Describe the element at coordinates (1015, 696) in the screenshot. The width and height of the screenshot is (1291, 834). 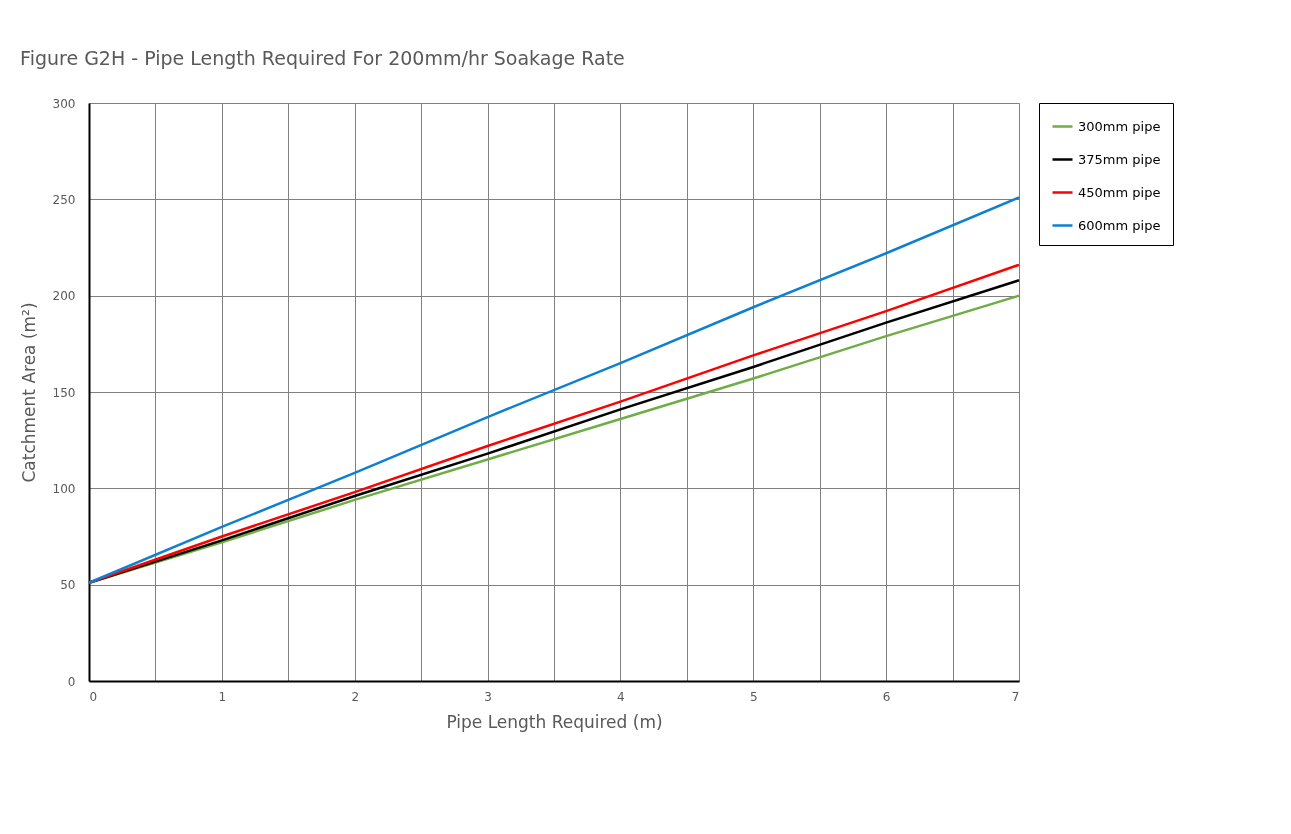
I see `x-tick-label: 7` at that location.